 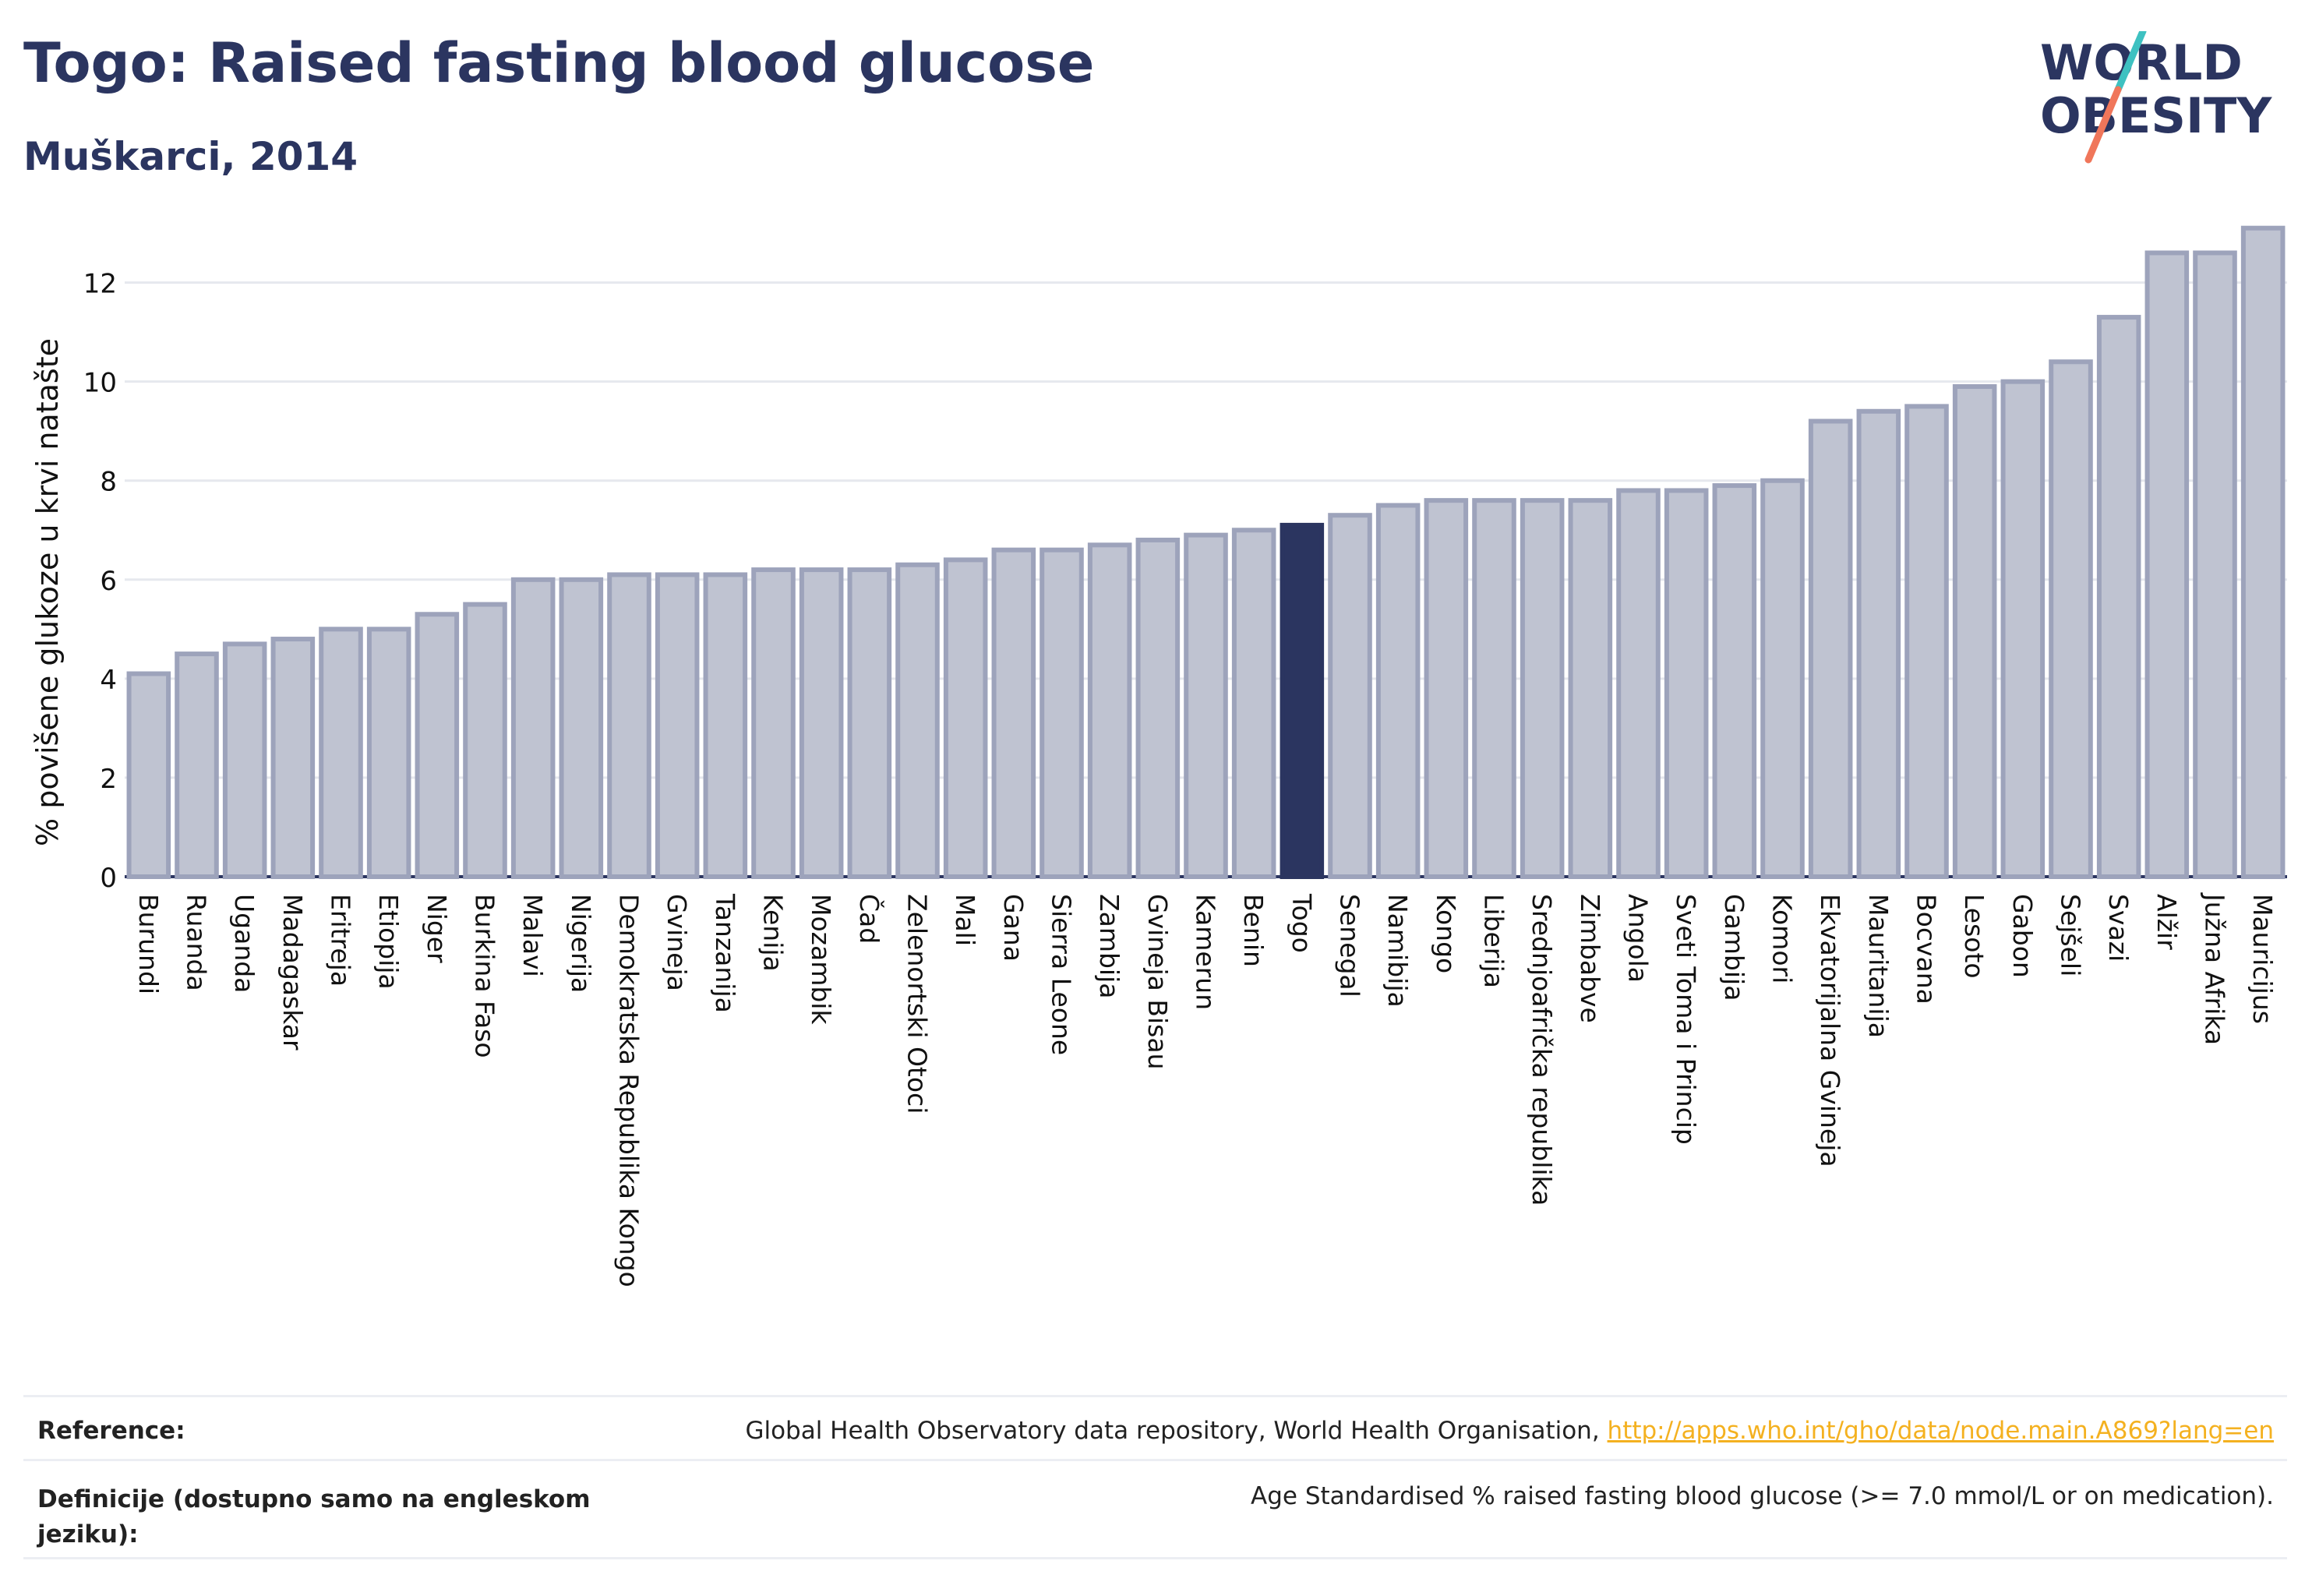 What do you see at coordinates (533, 728) in the screenshot?
I see `bar-malavi` at bounding box center [533, 728].